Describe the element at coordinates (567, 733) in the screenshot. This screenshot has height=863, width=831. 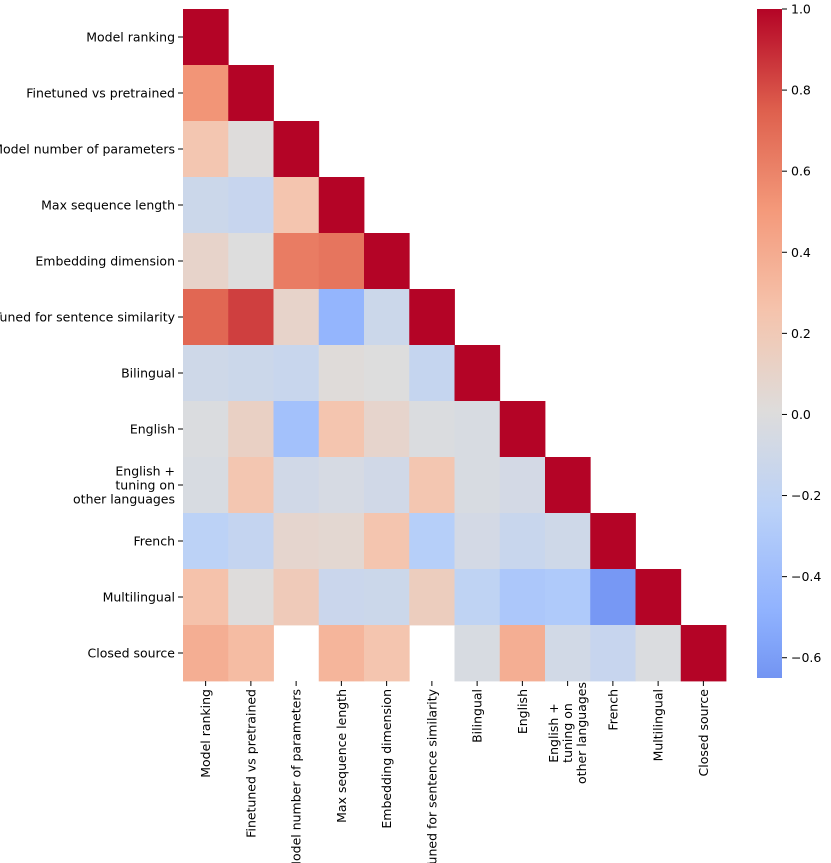
I see `x-tick-label-english-tuning-on-other-languages: English +tuning onother languages` at that location.